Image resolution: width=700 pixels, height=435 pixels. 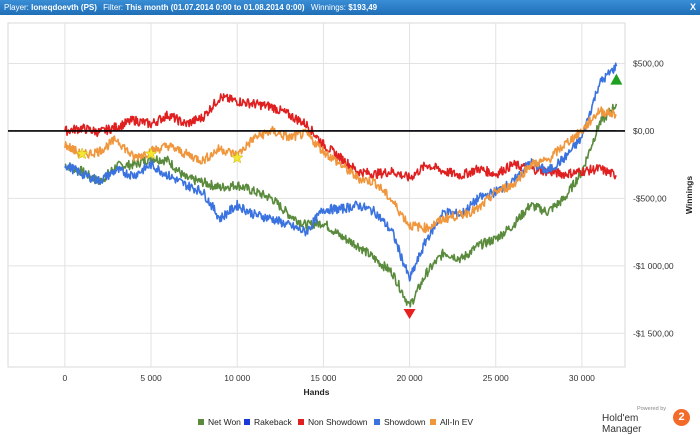 What do you see at coordinates (410, 378) in the screenshot?
I see `x-tick-label: 20 000` at bounding box center [410, 378].